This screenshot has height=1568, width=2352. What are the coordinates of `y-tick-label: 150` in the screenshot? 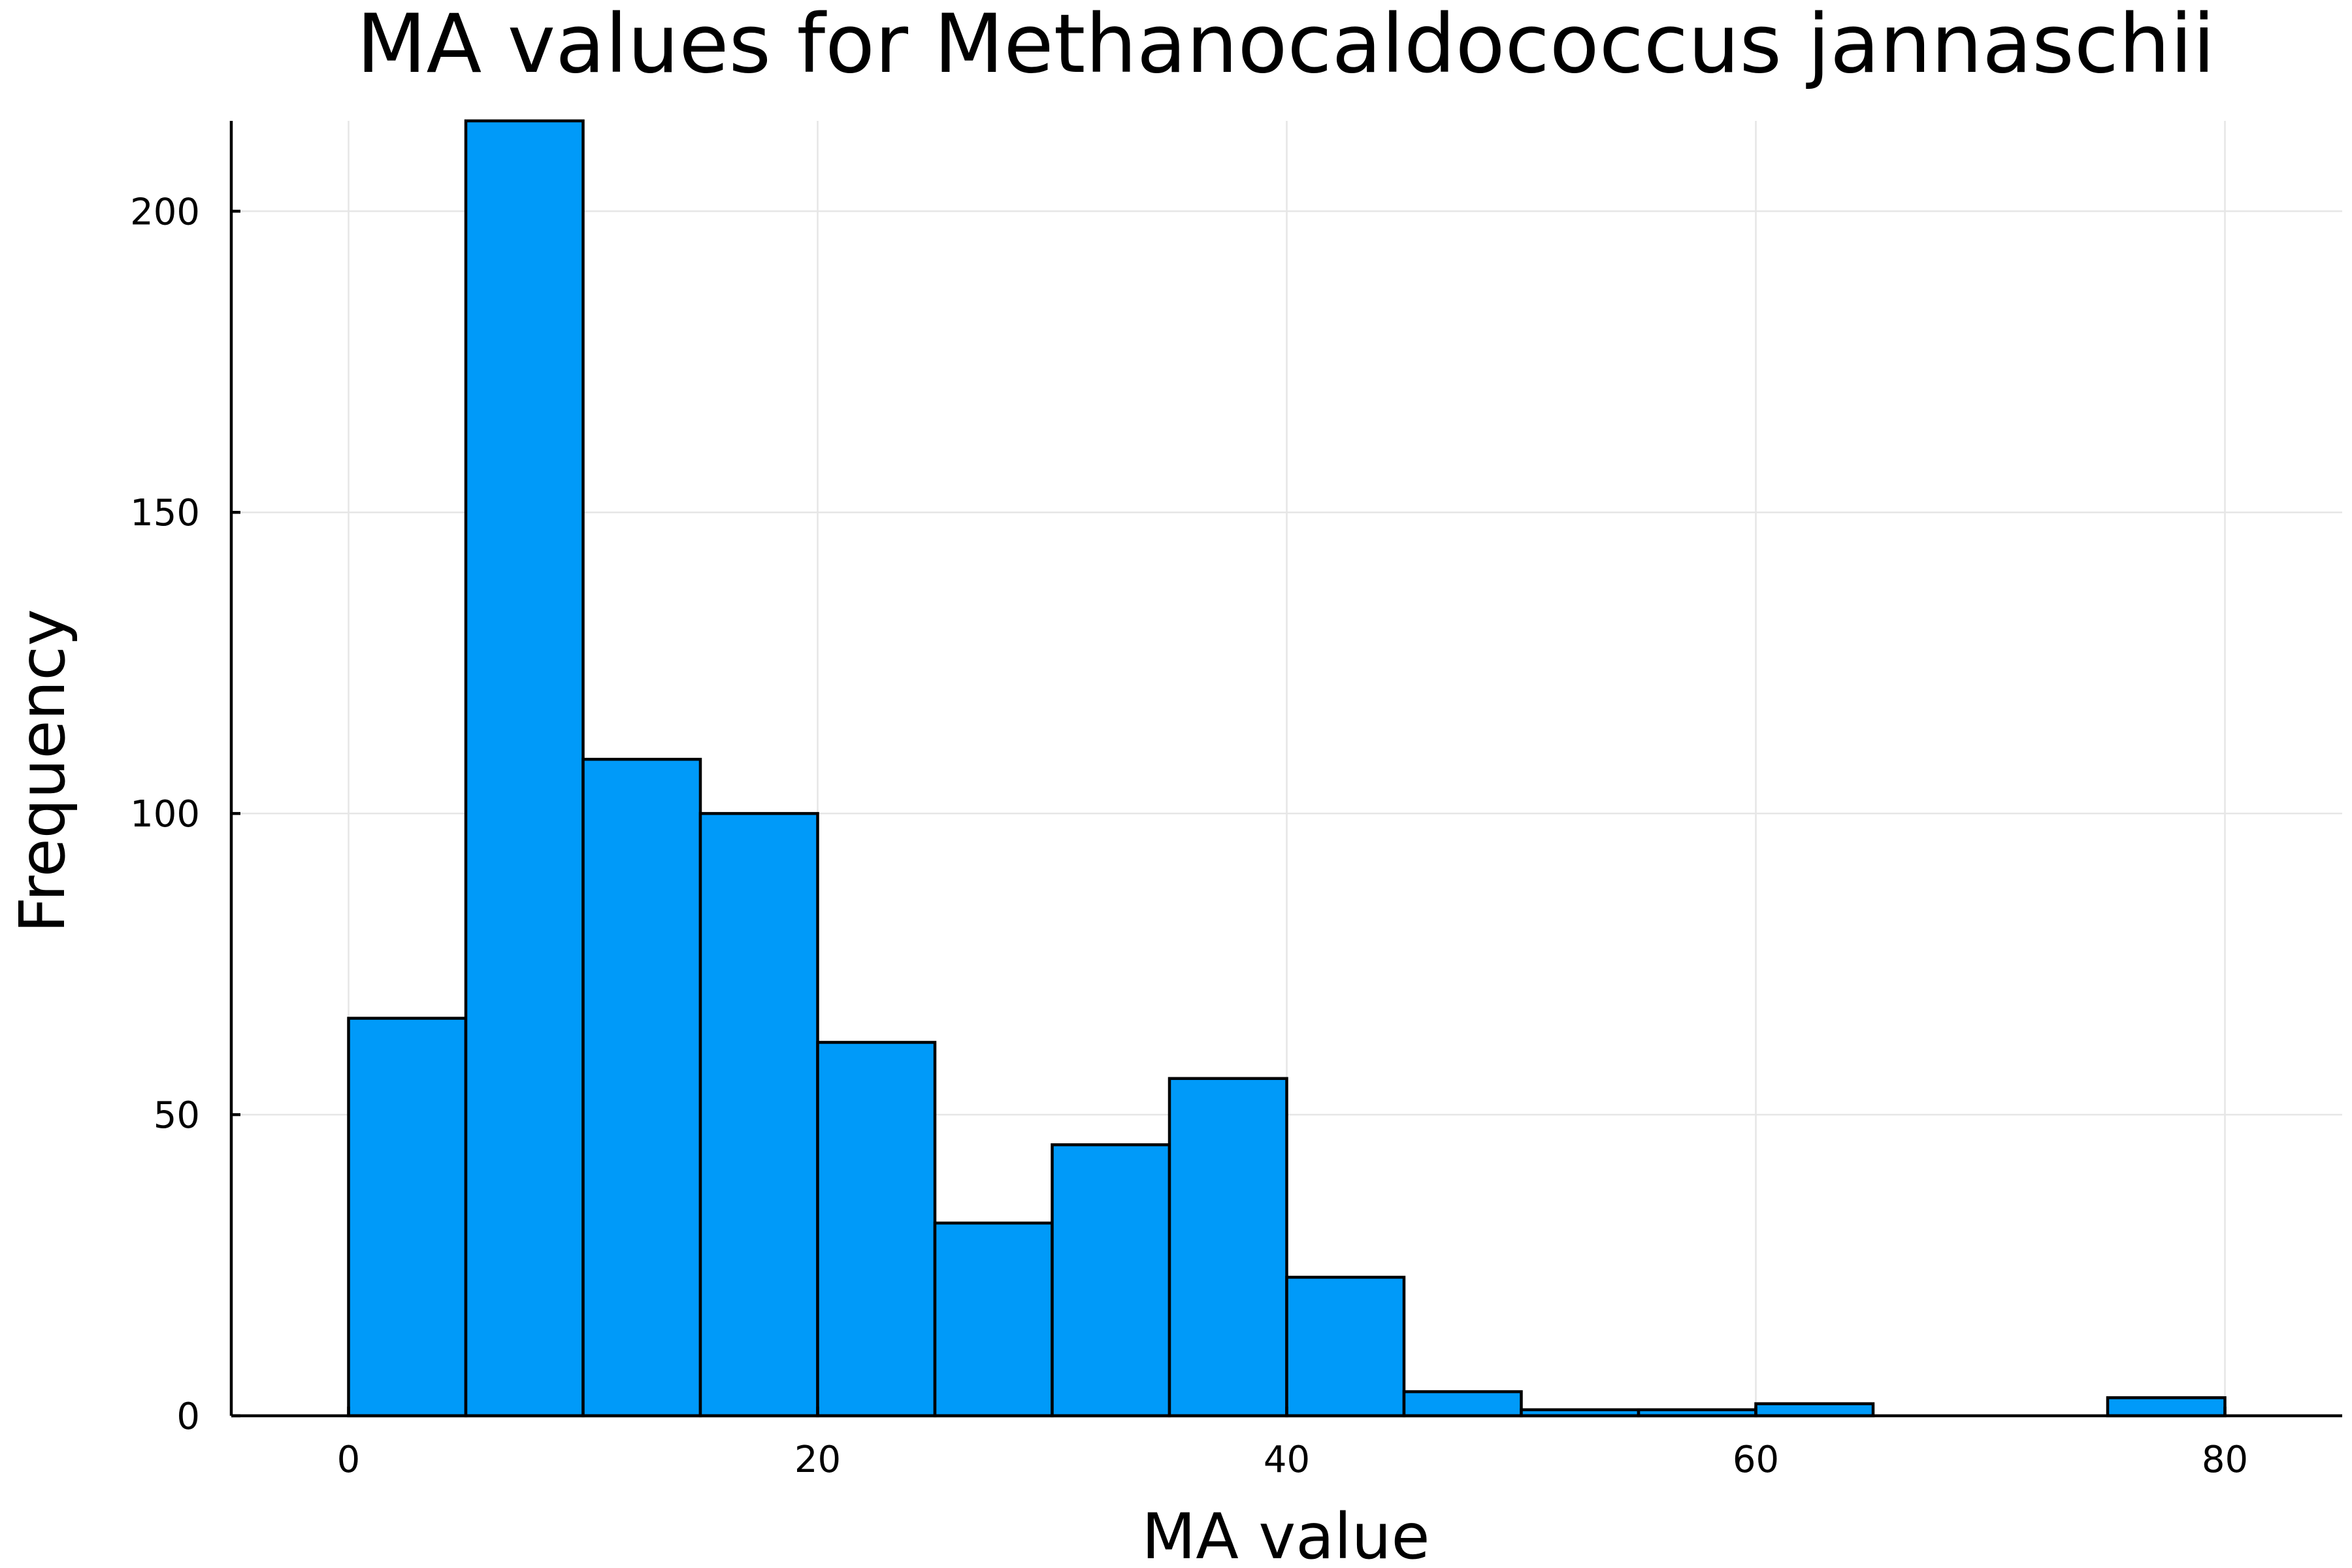 It's located at (165, 513).